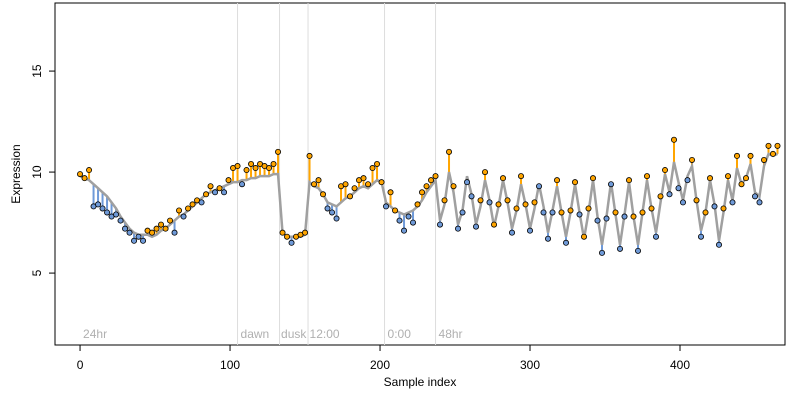  Describe the element at coordinates (16, 173) in the screenshot. I see `y-axis-label: Expression` at that location.